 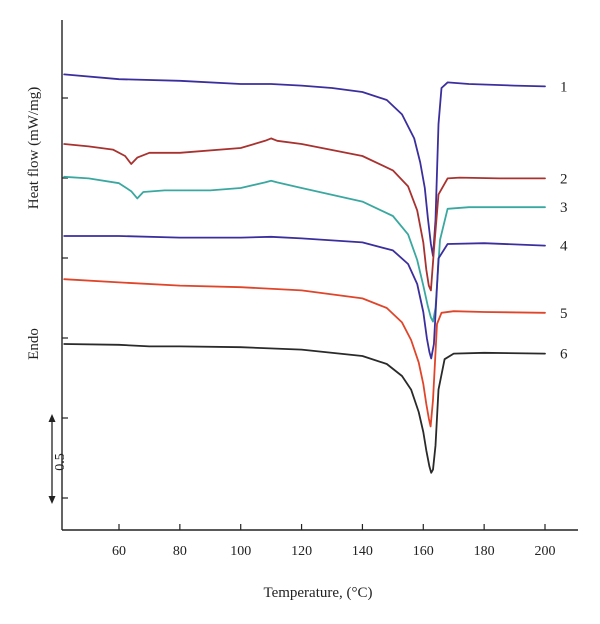 What do you see at coordinates (317, 593) in the screenshot?
I see `x-axis-title: Temperature, (°C)` at bounding box center [317, 593].